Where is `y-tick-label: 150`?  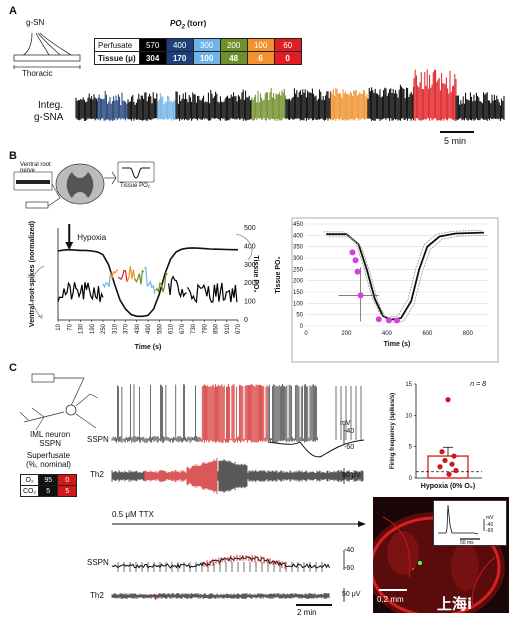
y-tick-label: 150 is located at coordinates (298, 293).